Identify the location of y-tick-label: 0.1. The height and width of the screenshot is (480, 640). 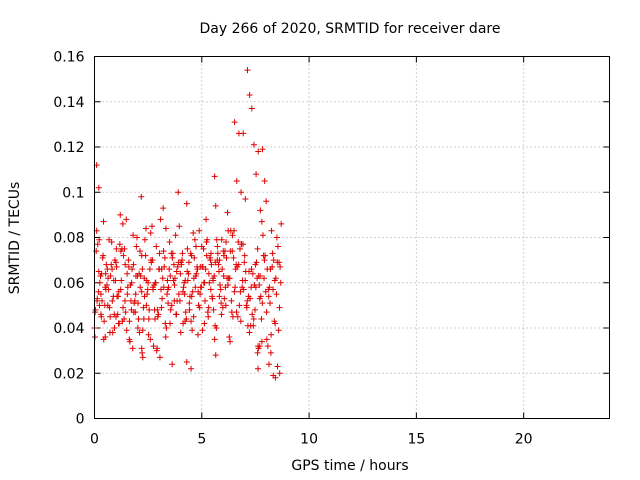
(73, 193).